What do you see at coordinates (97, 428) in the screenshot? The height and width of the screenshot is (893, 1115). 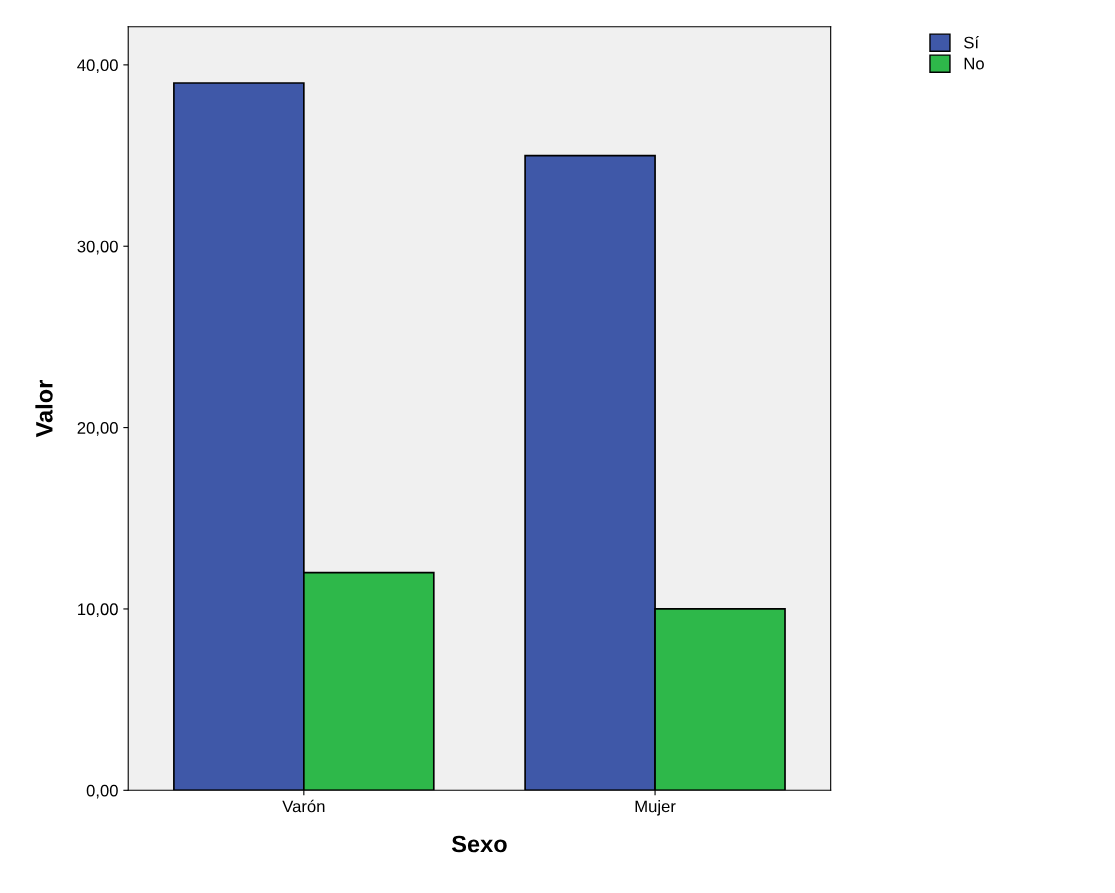 I see `y-tick-label: 20,00` at bounding box center [97, 428].